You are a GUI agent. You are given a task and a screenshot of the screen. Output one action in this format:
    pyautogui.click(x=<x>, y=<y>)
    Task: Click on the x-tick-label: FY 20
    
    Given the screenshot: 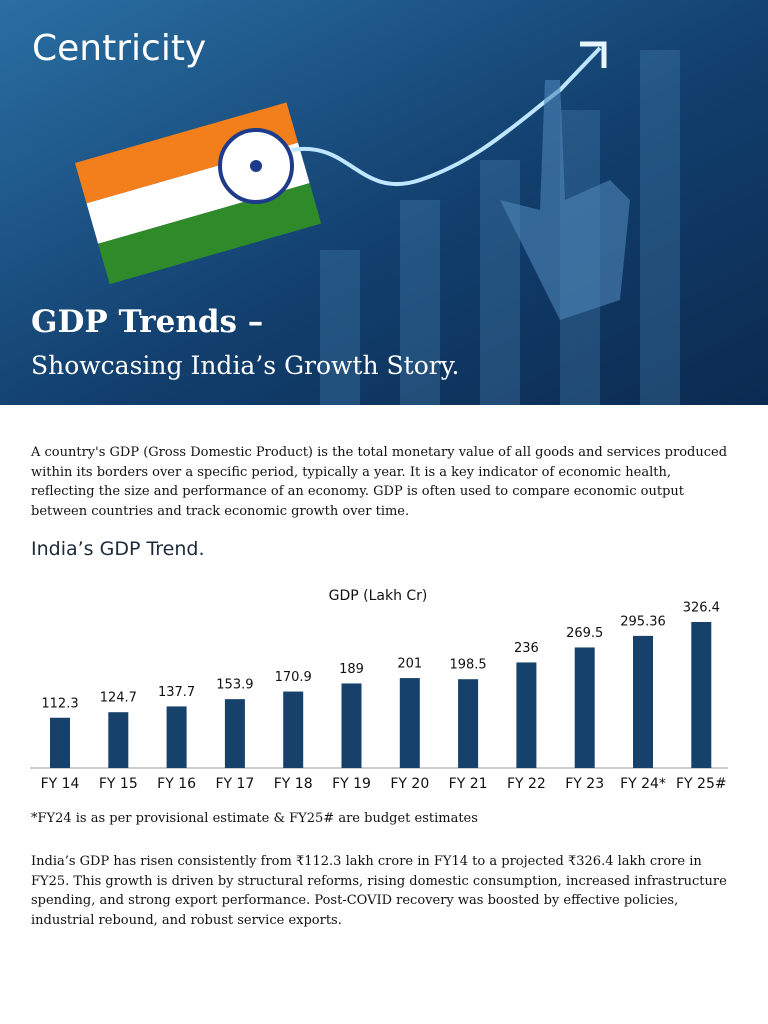 What is the action you would take?
    pyautogui.click(x=409, y=784)
    